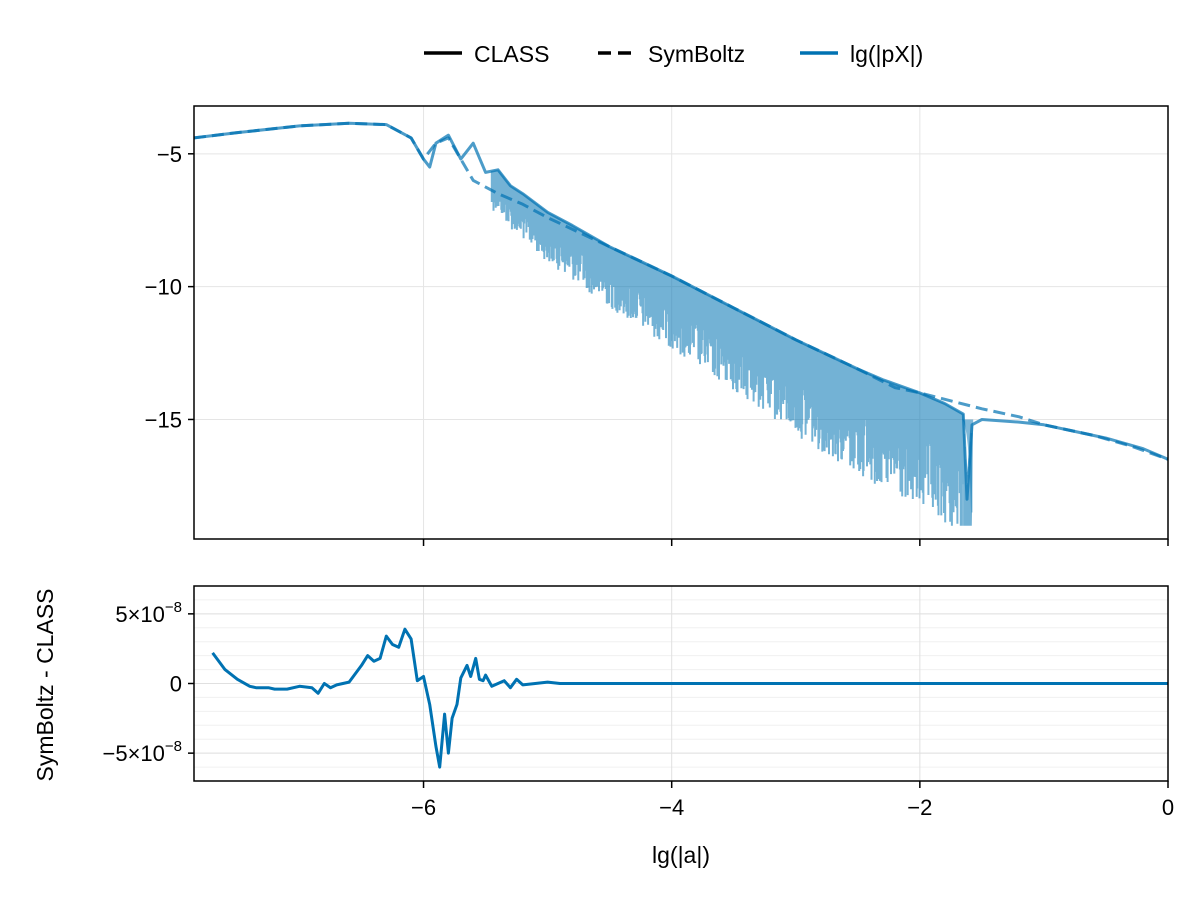 Image resolution: width=1200 pixels, height=900 pixels. I want to click on bottom-ytick-label: 5×10⁻⁸, so click(148, 613).